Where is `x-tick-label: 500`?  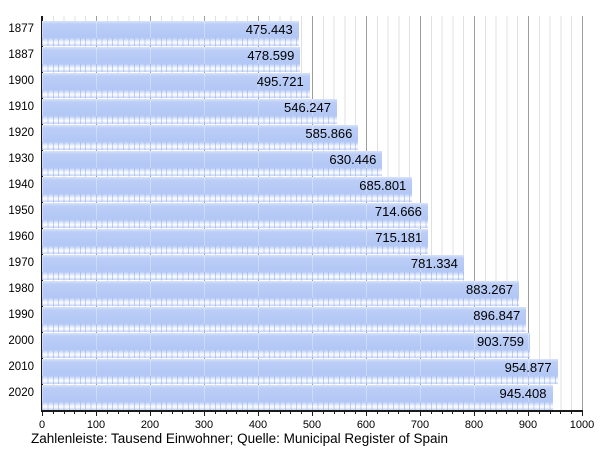 x-tick-label: 500 is located at coordinates (312, 425).